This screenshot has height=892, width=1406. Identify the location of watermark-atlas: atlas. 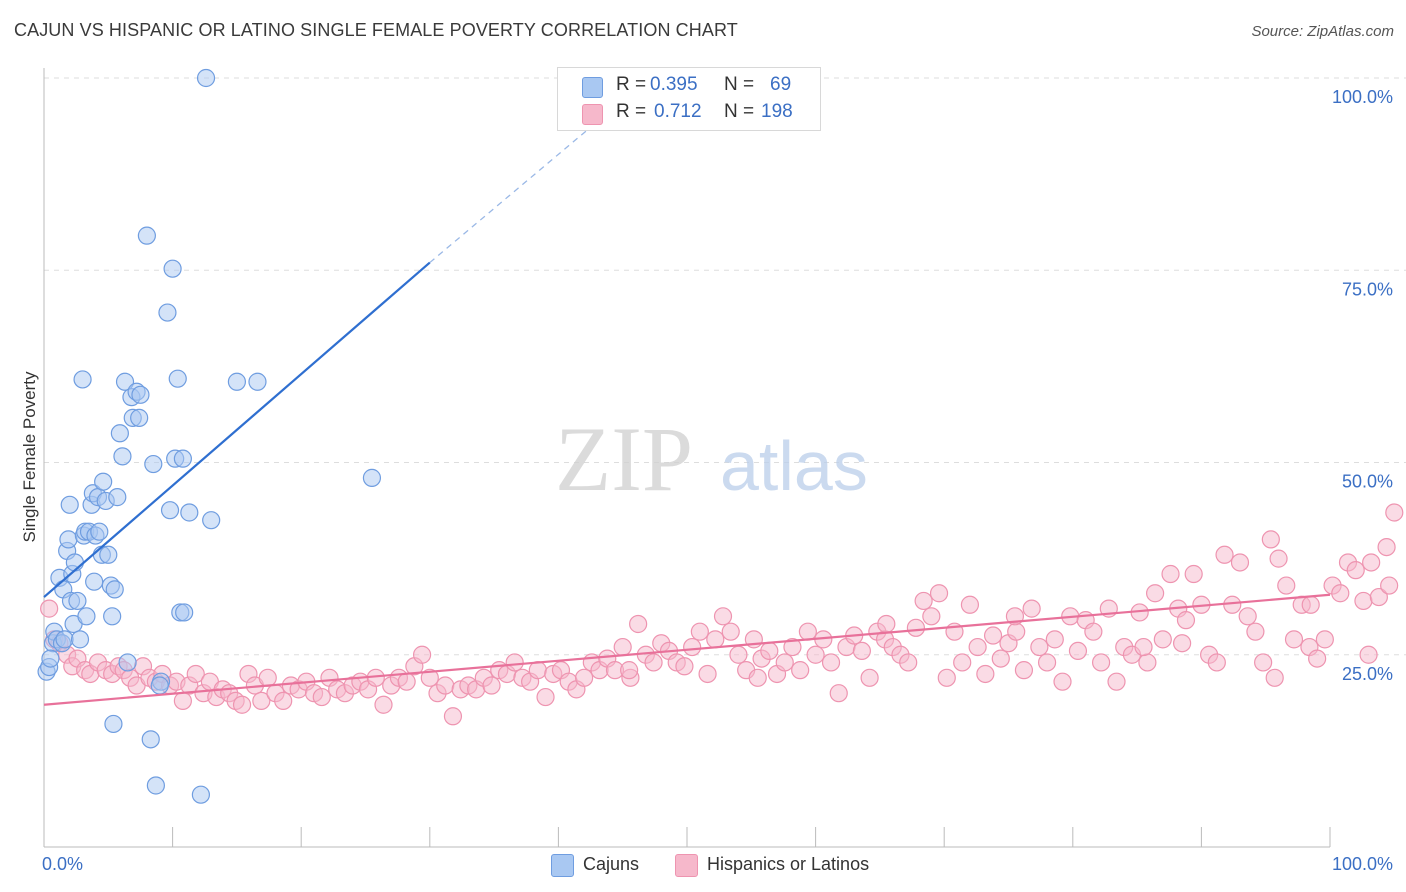
(794, 466).